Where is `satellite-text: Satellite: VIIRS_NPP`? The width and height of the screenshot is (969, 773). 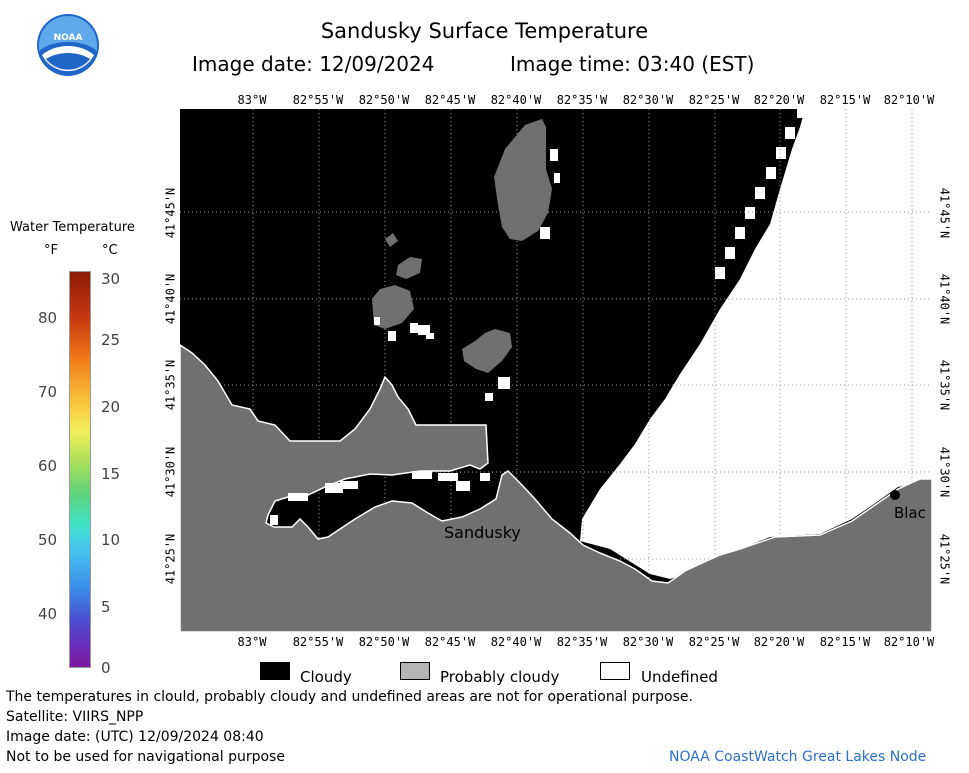 satellite-text: Satellite: VIIRS_NPP is located at coordinates (75, 717).